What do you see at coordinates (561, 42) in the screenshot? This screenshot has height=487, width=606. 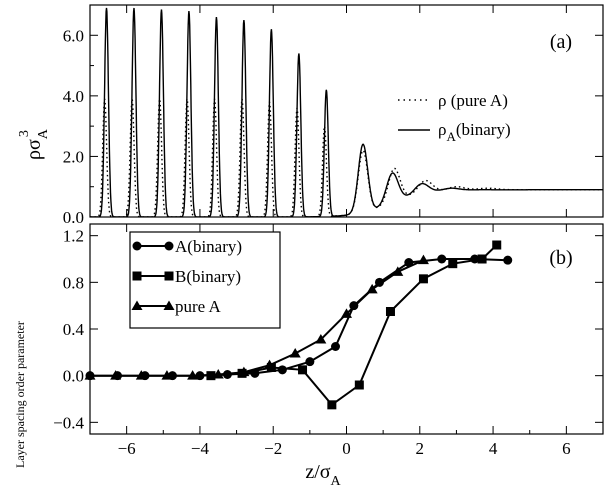 I see `panel-a-tag: (a)` at bounding box center [561, 42].